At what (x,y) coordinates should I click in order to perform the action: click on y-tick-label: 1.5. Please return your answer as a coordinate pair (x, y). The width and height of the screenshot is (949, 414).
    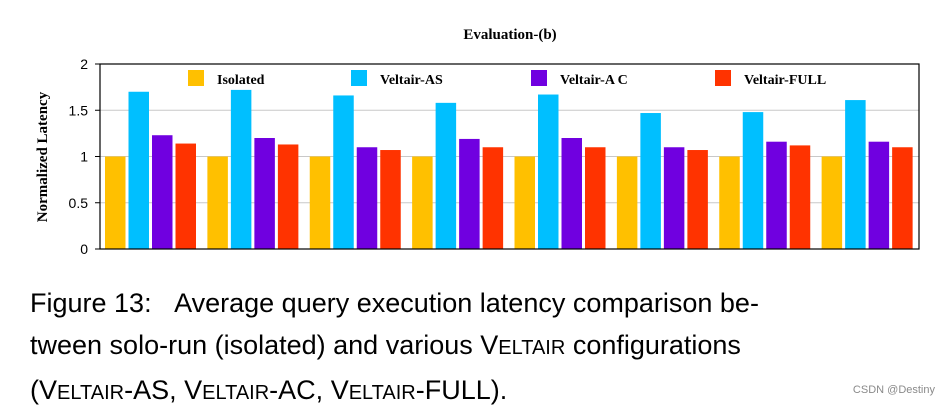
    Looking at the image, I should click on (79, 110).